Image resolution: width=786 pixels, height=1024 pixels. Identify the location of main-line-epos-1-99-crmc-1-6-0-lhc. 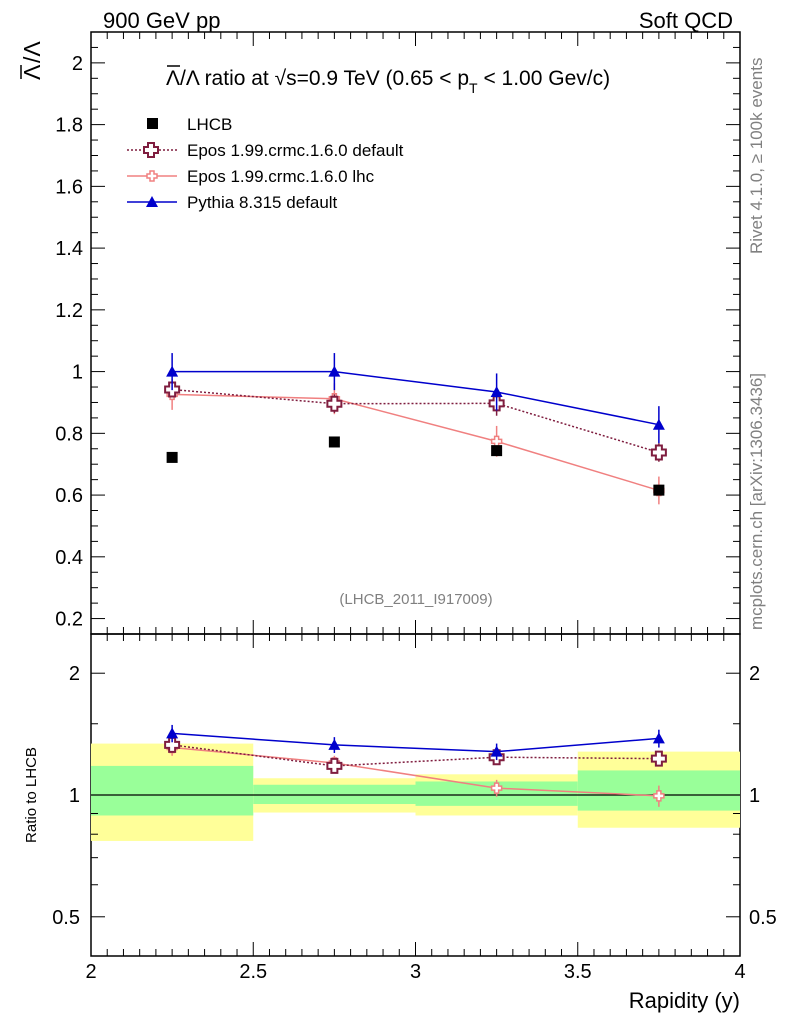
(416, 442).